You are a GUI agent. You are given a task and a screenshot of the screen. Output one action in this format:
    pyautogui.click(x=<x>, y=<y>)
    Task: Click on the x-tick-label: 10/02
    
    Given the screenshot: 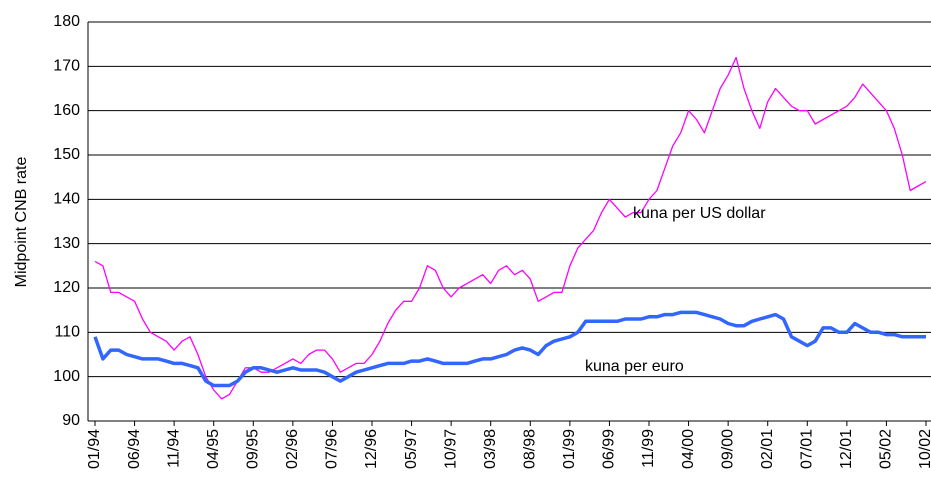 What is the action you would take?
    pyautogui.click(x=924, y=449)
    